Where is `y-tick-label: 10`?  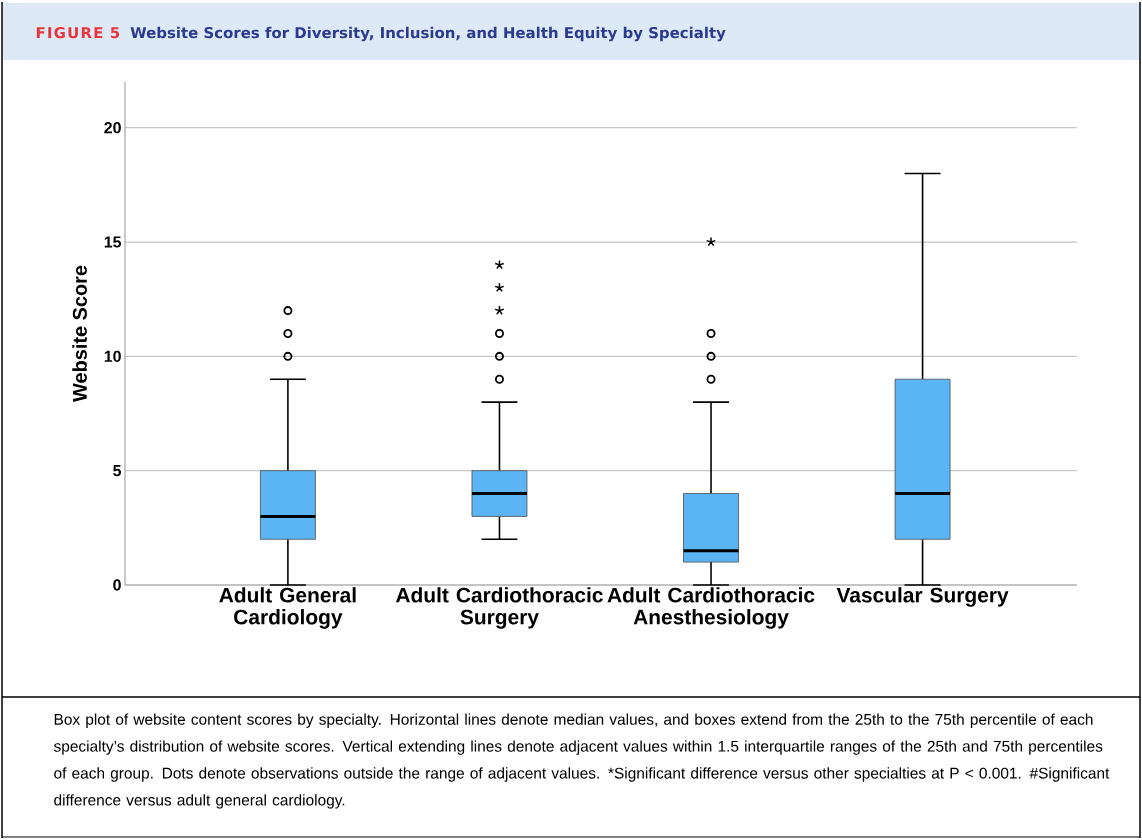 y-tick-label: 10 is located at coordinates (112, 356).